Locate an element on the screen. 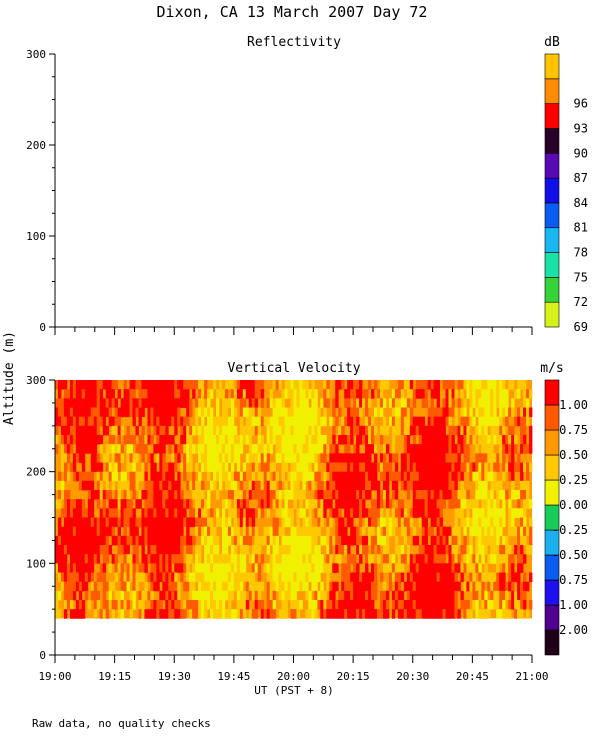  reflectivity-colorbar-segment is located at coordinates (552, 240).